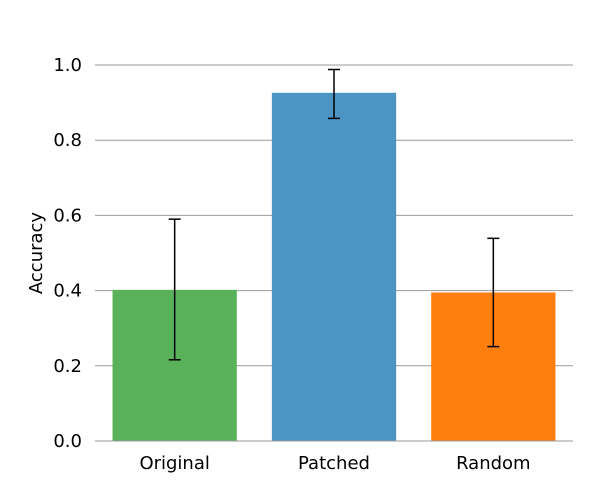 This screenshot has height=500, width=600. Describe the element at coordinates (174, 289) in the screenshot. I see `error-bar-original` at that location.